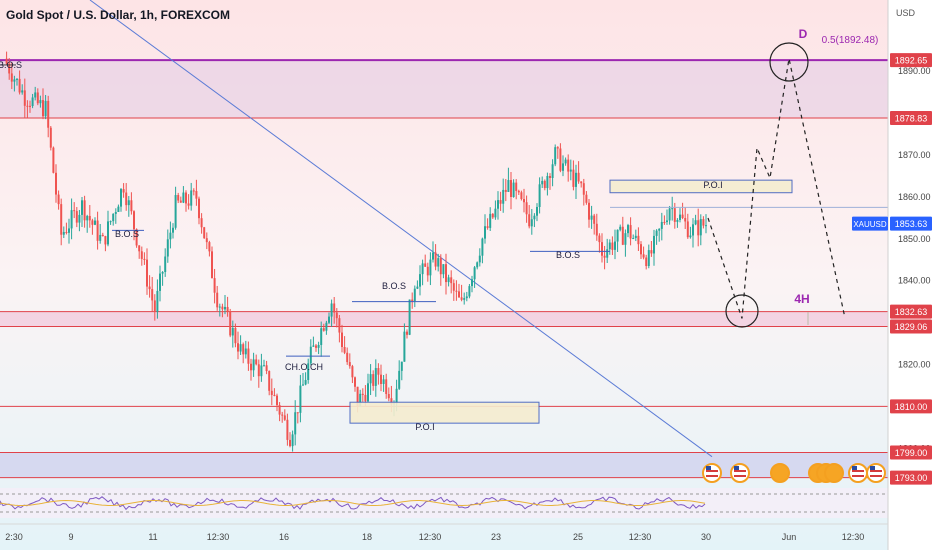  I want to click on x-tick-label-5: 18, so click(367, 537).